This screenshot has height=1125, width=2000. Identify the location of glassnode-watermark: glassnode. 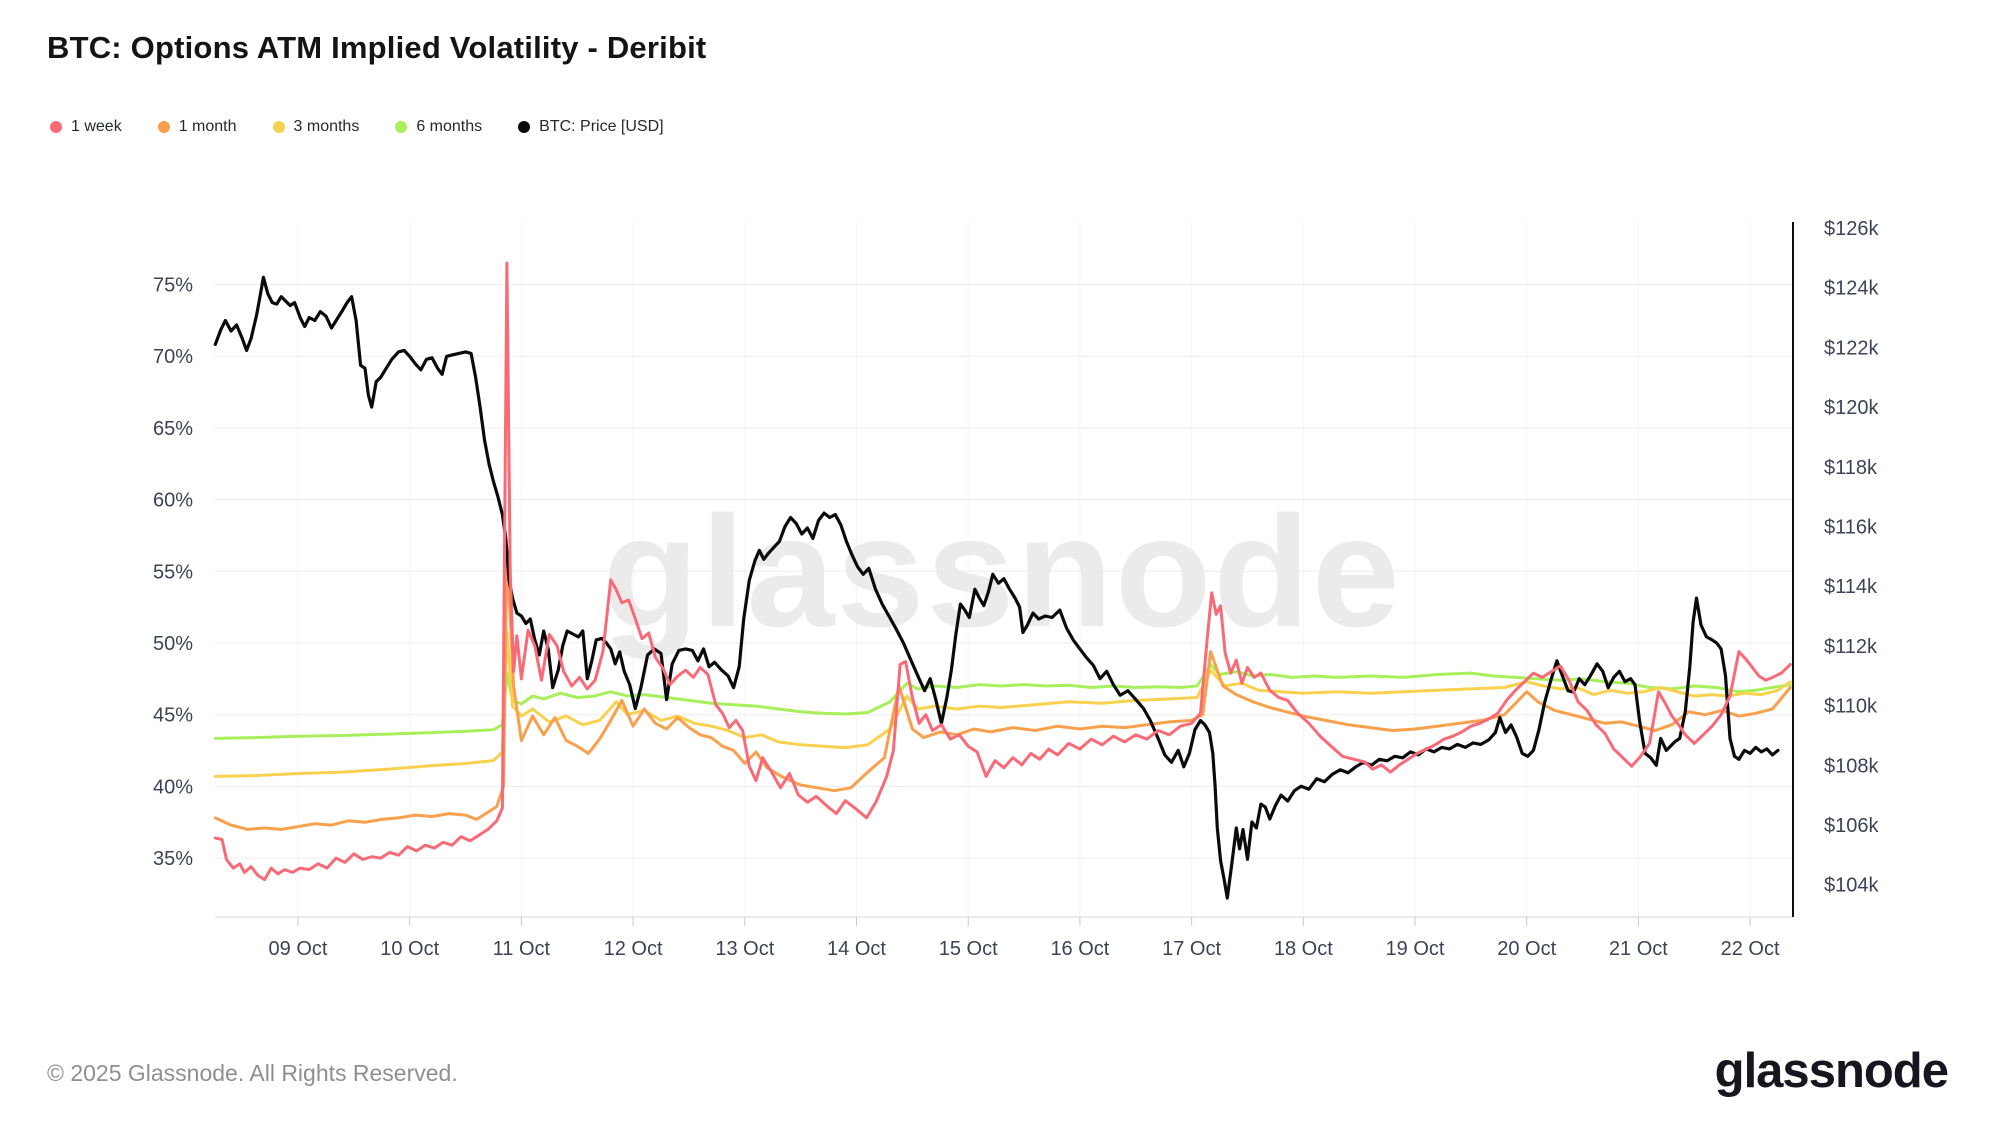
(1001, 572).